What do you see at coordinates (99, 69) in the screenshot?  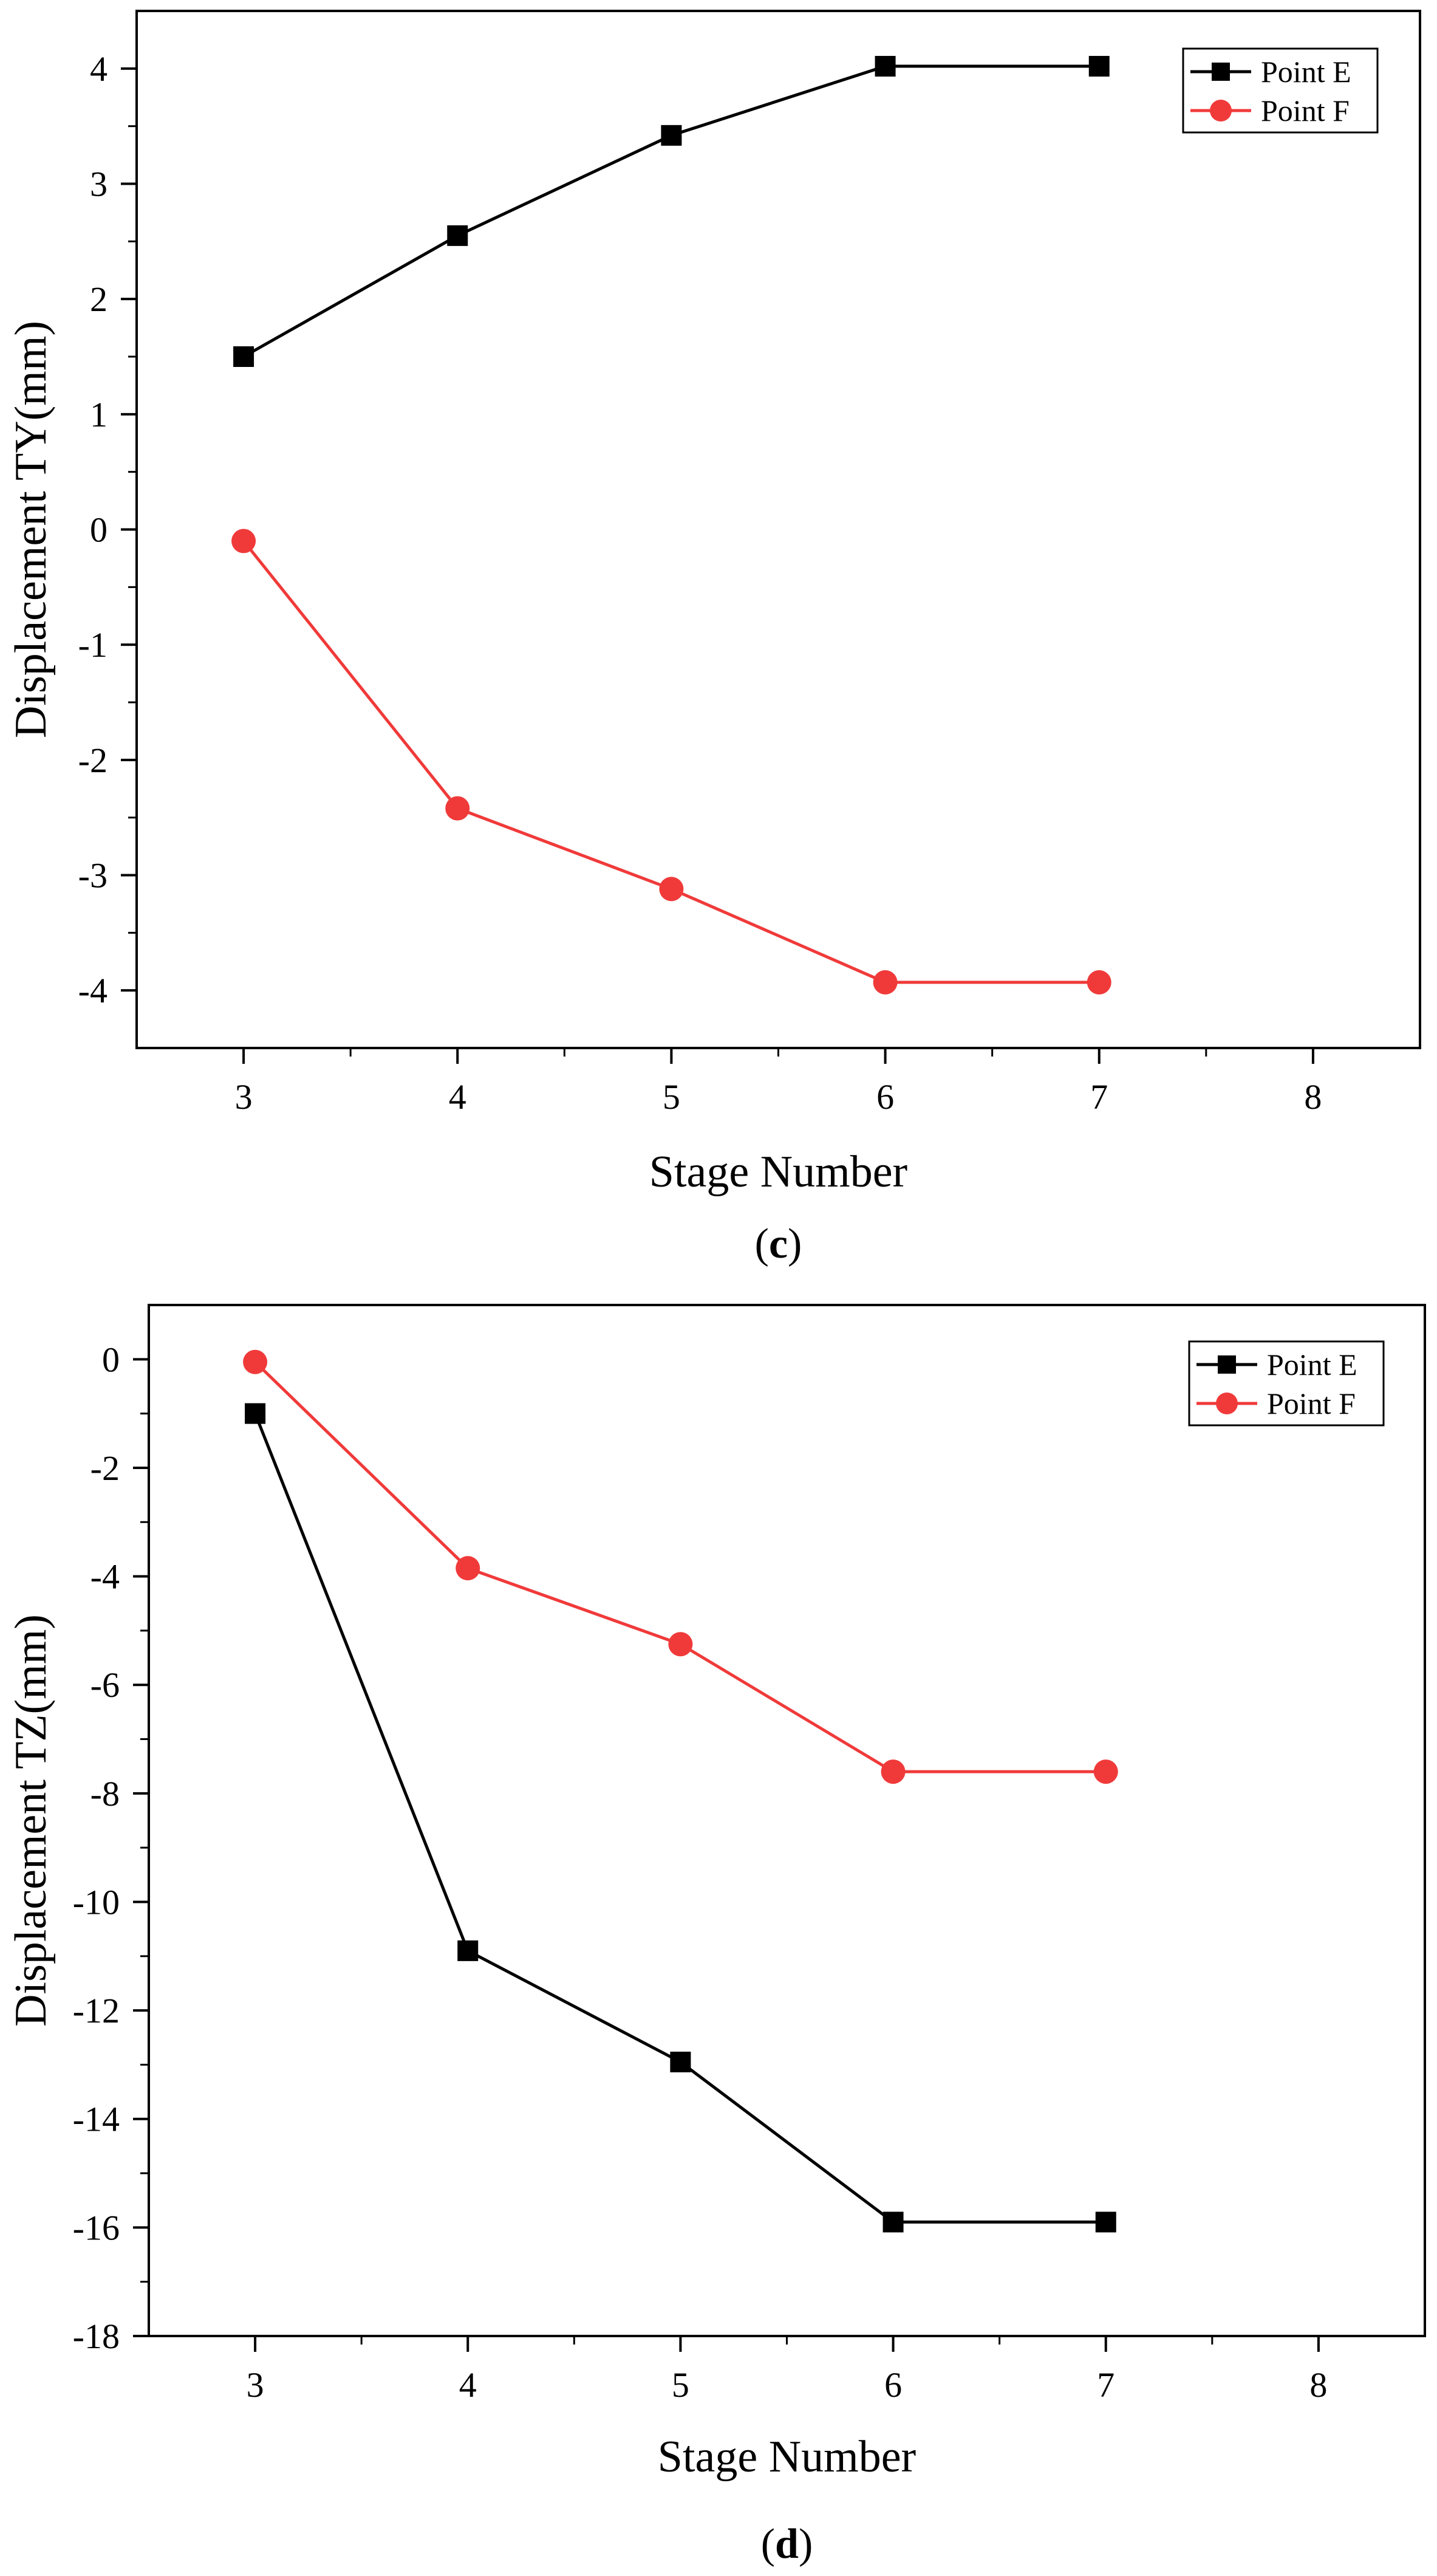 I see `y-tick-label: 4` at bounding box center [99, 69].